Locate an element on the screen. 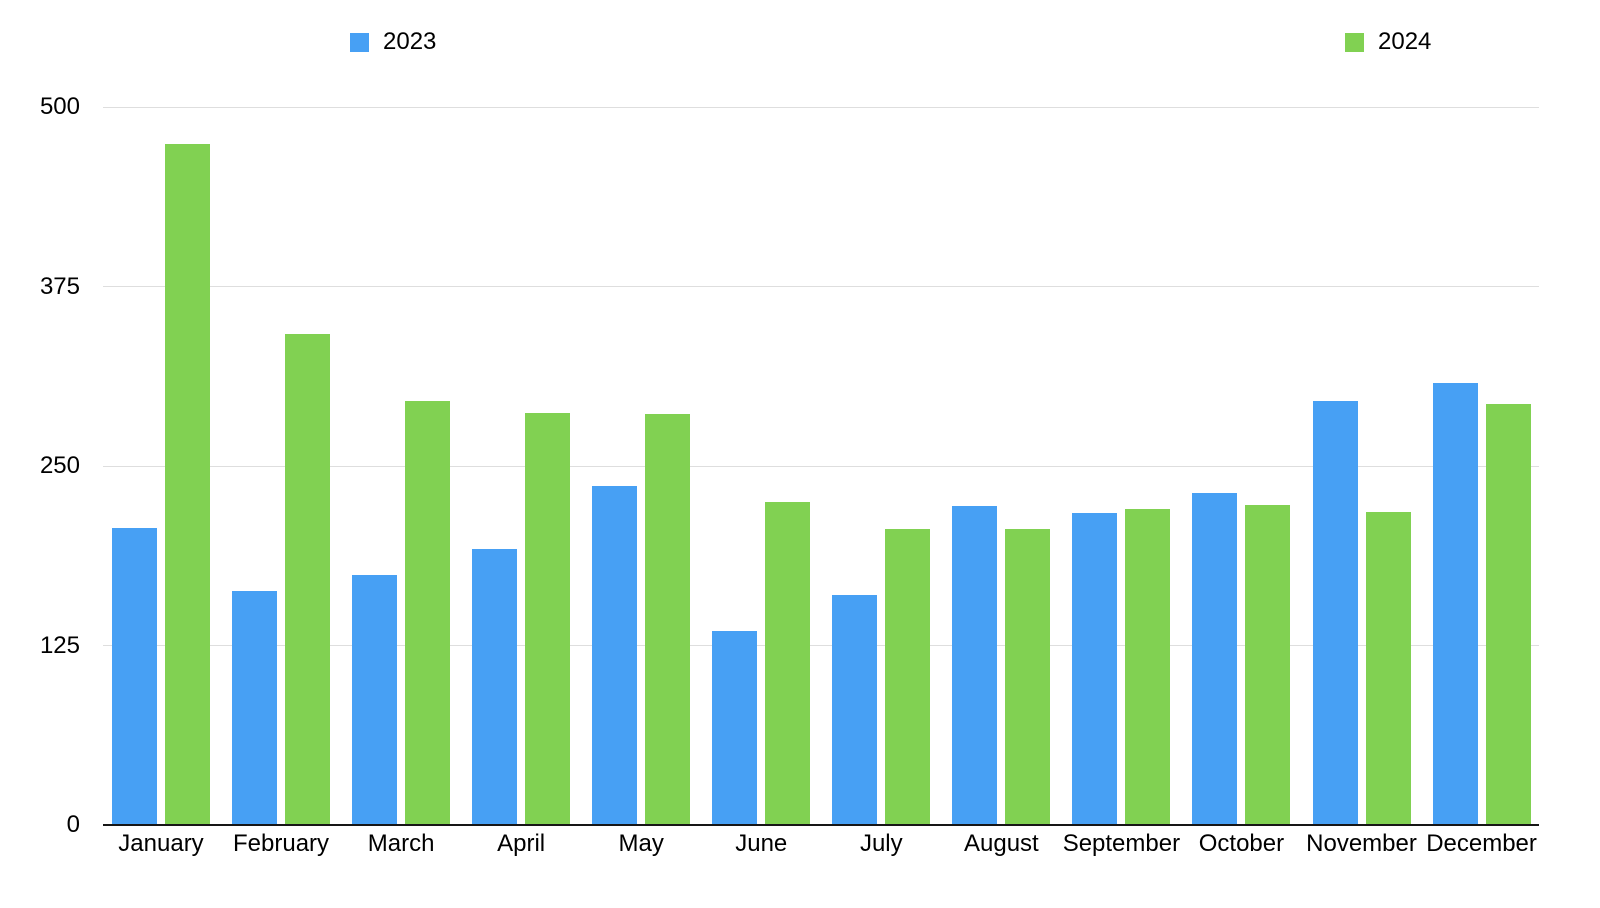 Image resolution: width=1600 pixels, height=908 pixels. y-tick-label-125: 125 is located at coordinates (59, 645).